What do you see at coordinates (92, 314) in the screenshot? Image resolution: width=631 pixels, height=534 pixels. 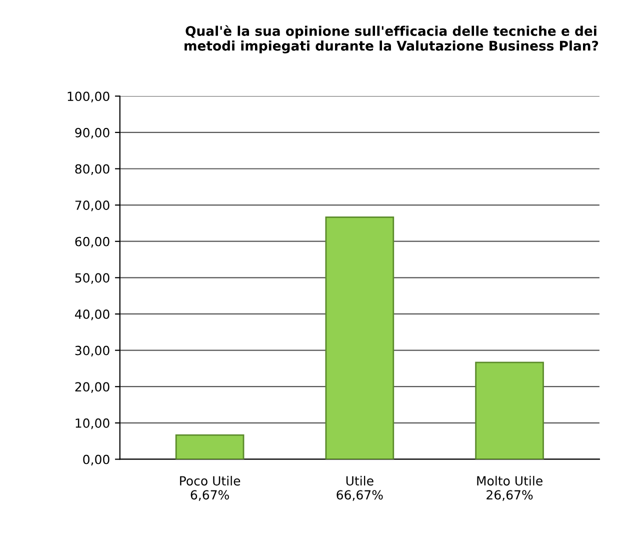 I see `y-tick-label: 40,00` at bounding box center [92, 314].